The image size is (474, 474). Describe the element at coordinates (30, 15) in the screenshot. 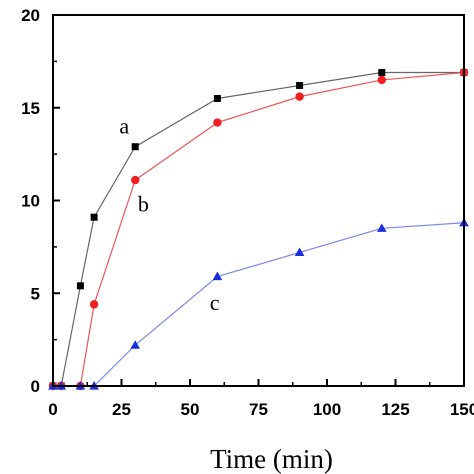

I see `y-tick-label: 20` at that location.